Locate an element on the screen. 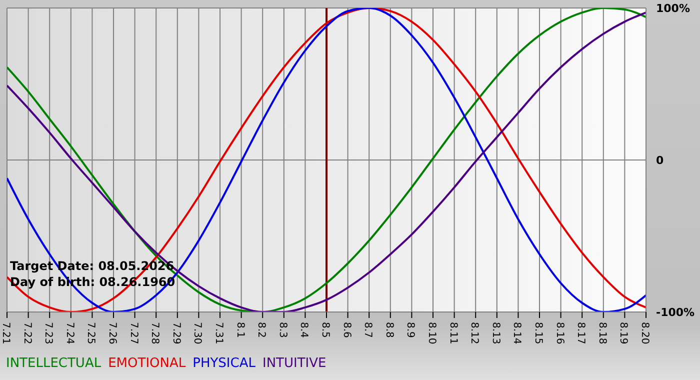  x-tick-label: 7.22 is located at coordinates (26, 333).